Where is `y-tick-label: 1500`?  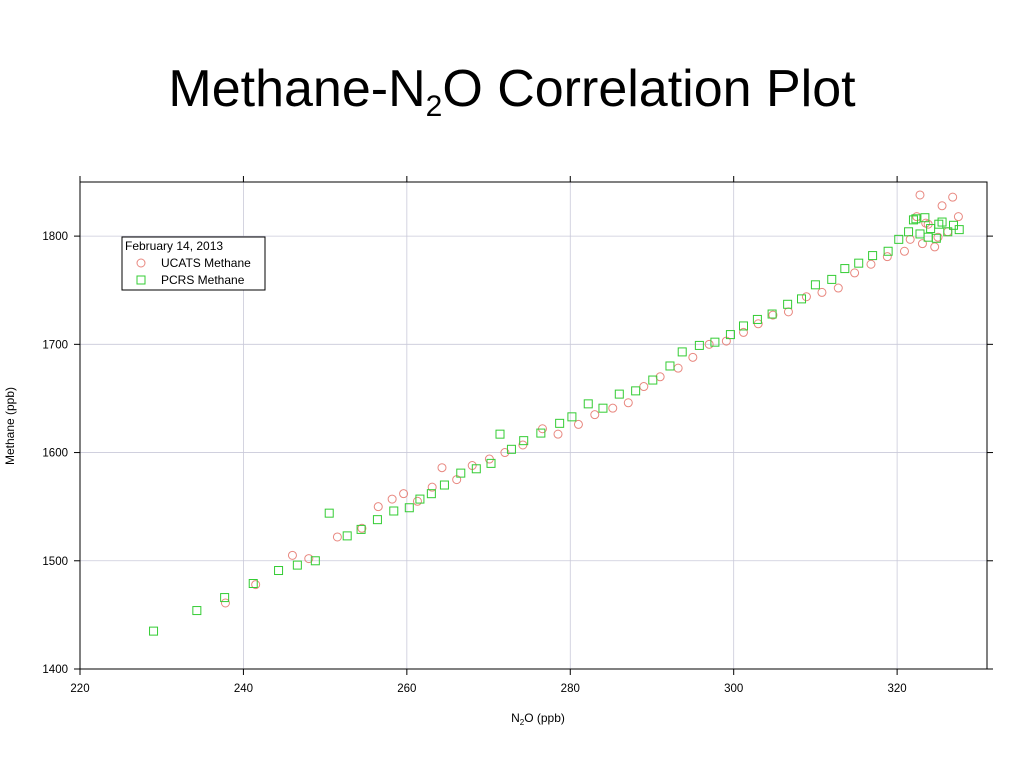 y-tick-label: 1500 is located at coordinates (55, 562).